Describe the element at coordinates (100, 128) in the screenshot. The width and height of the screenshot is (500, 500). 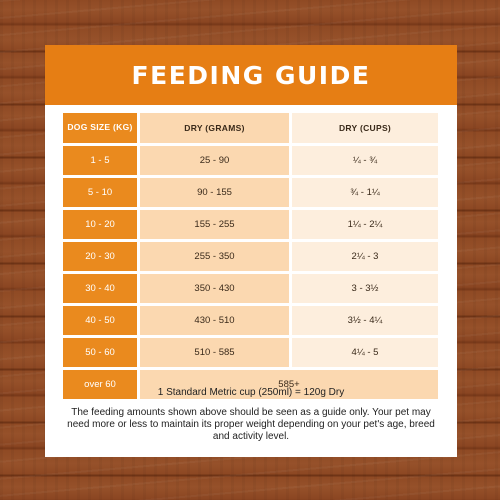
I see `column-header-dog-size: DOG SIZE (KG)` at that location.